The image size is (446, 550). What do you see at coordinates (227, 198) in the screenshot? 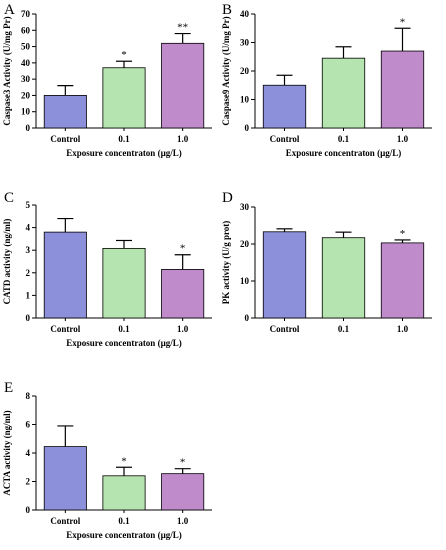
I see `panel-letter-d: D` at bounding box center [227, 198].